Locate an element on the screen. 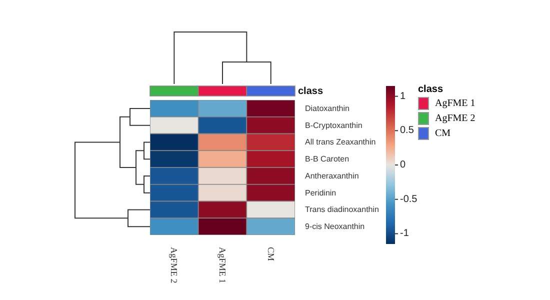  y-tick-label: Antheraxanthin is located at coordinates (332, 175).